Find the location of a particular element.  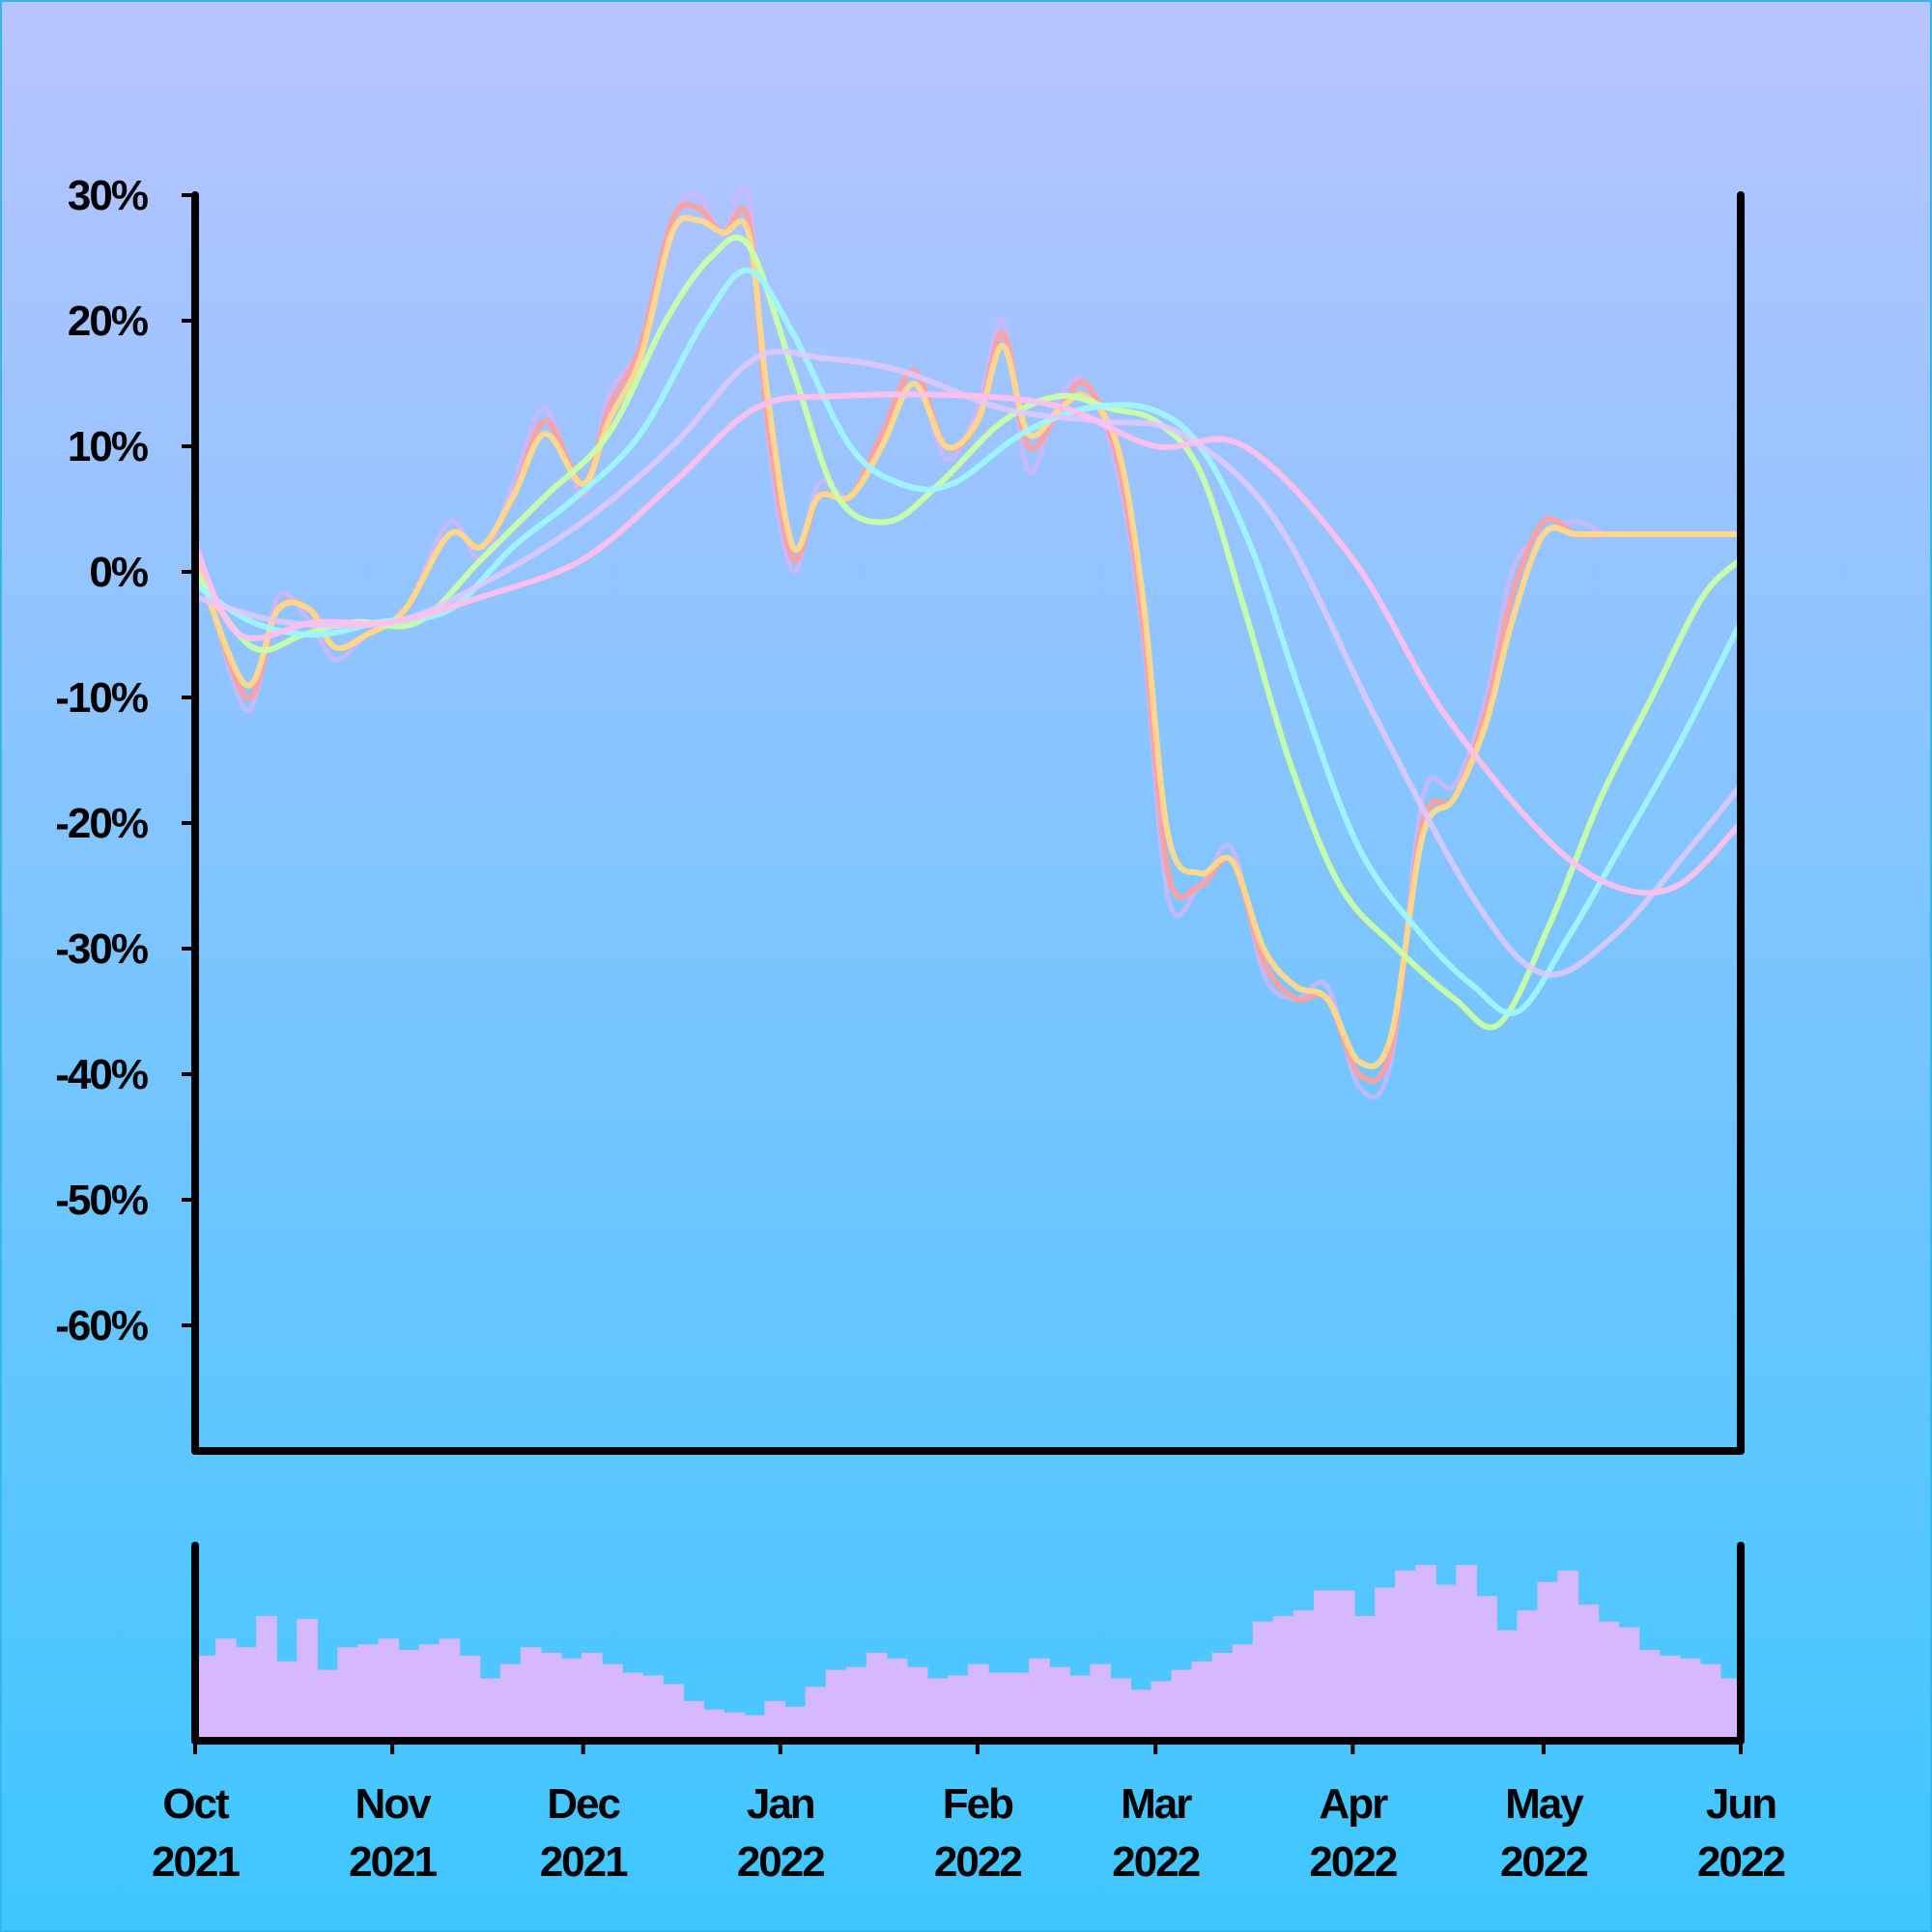

x-tick-label-month: Feb is located at coordinates (978, 1804).